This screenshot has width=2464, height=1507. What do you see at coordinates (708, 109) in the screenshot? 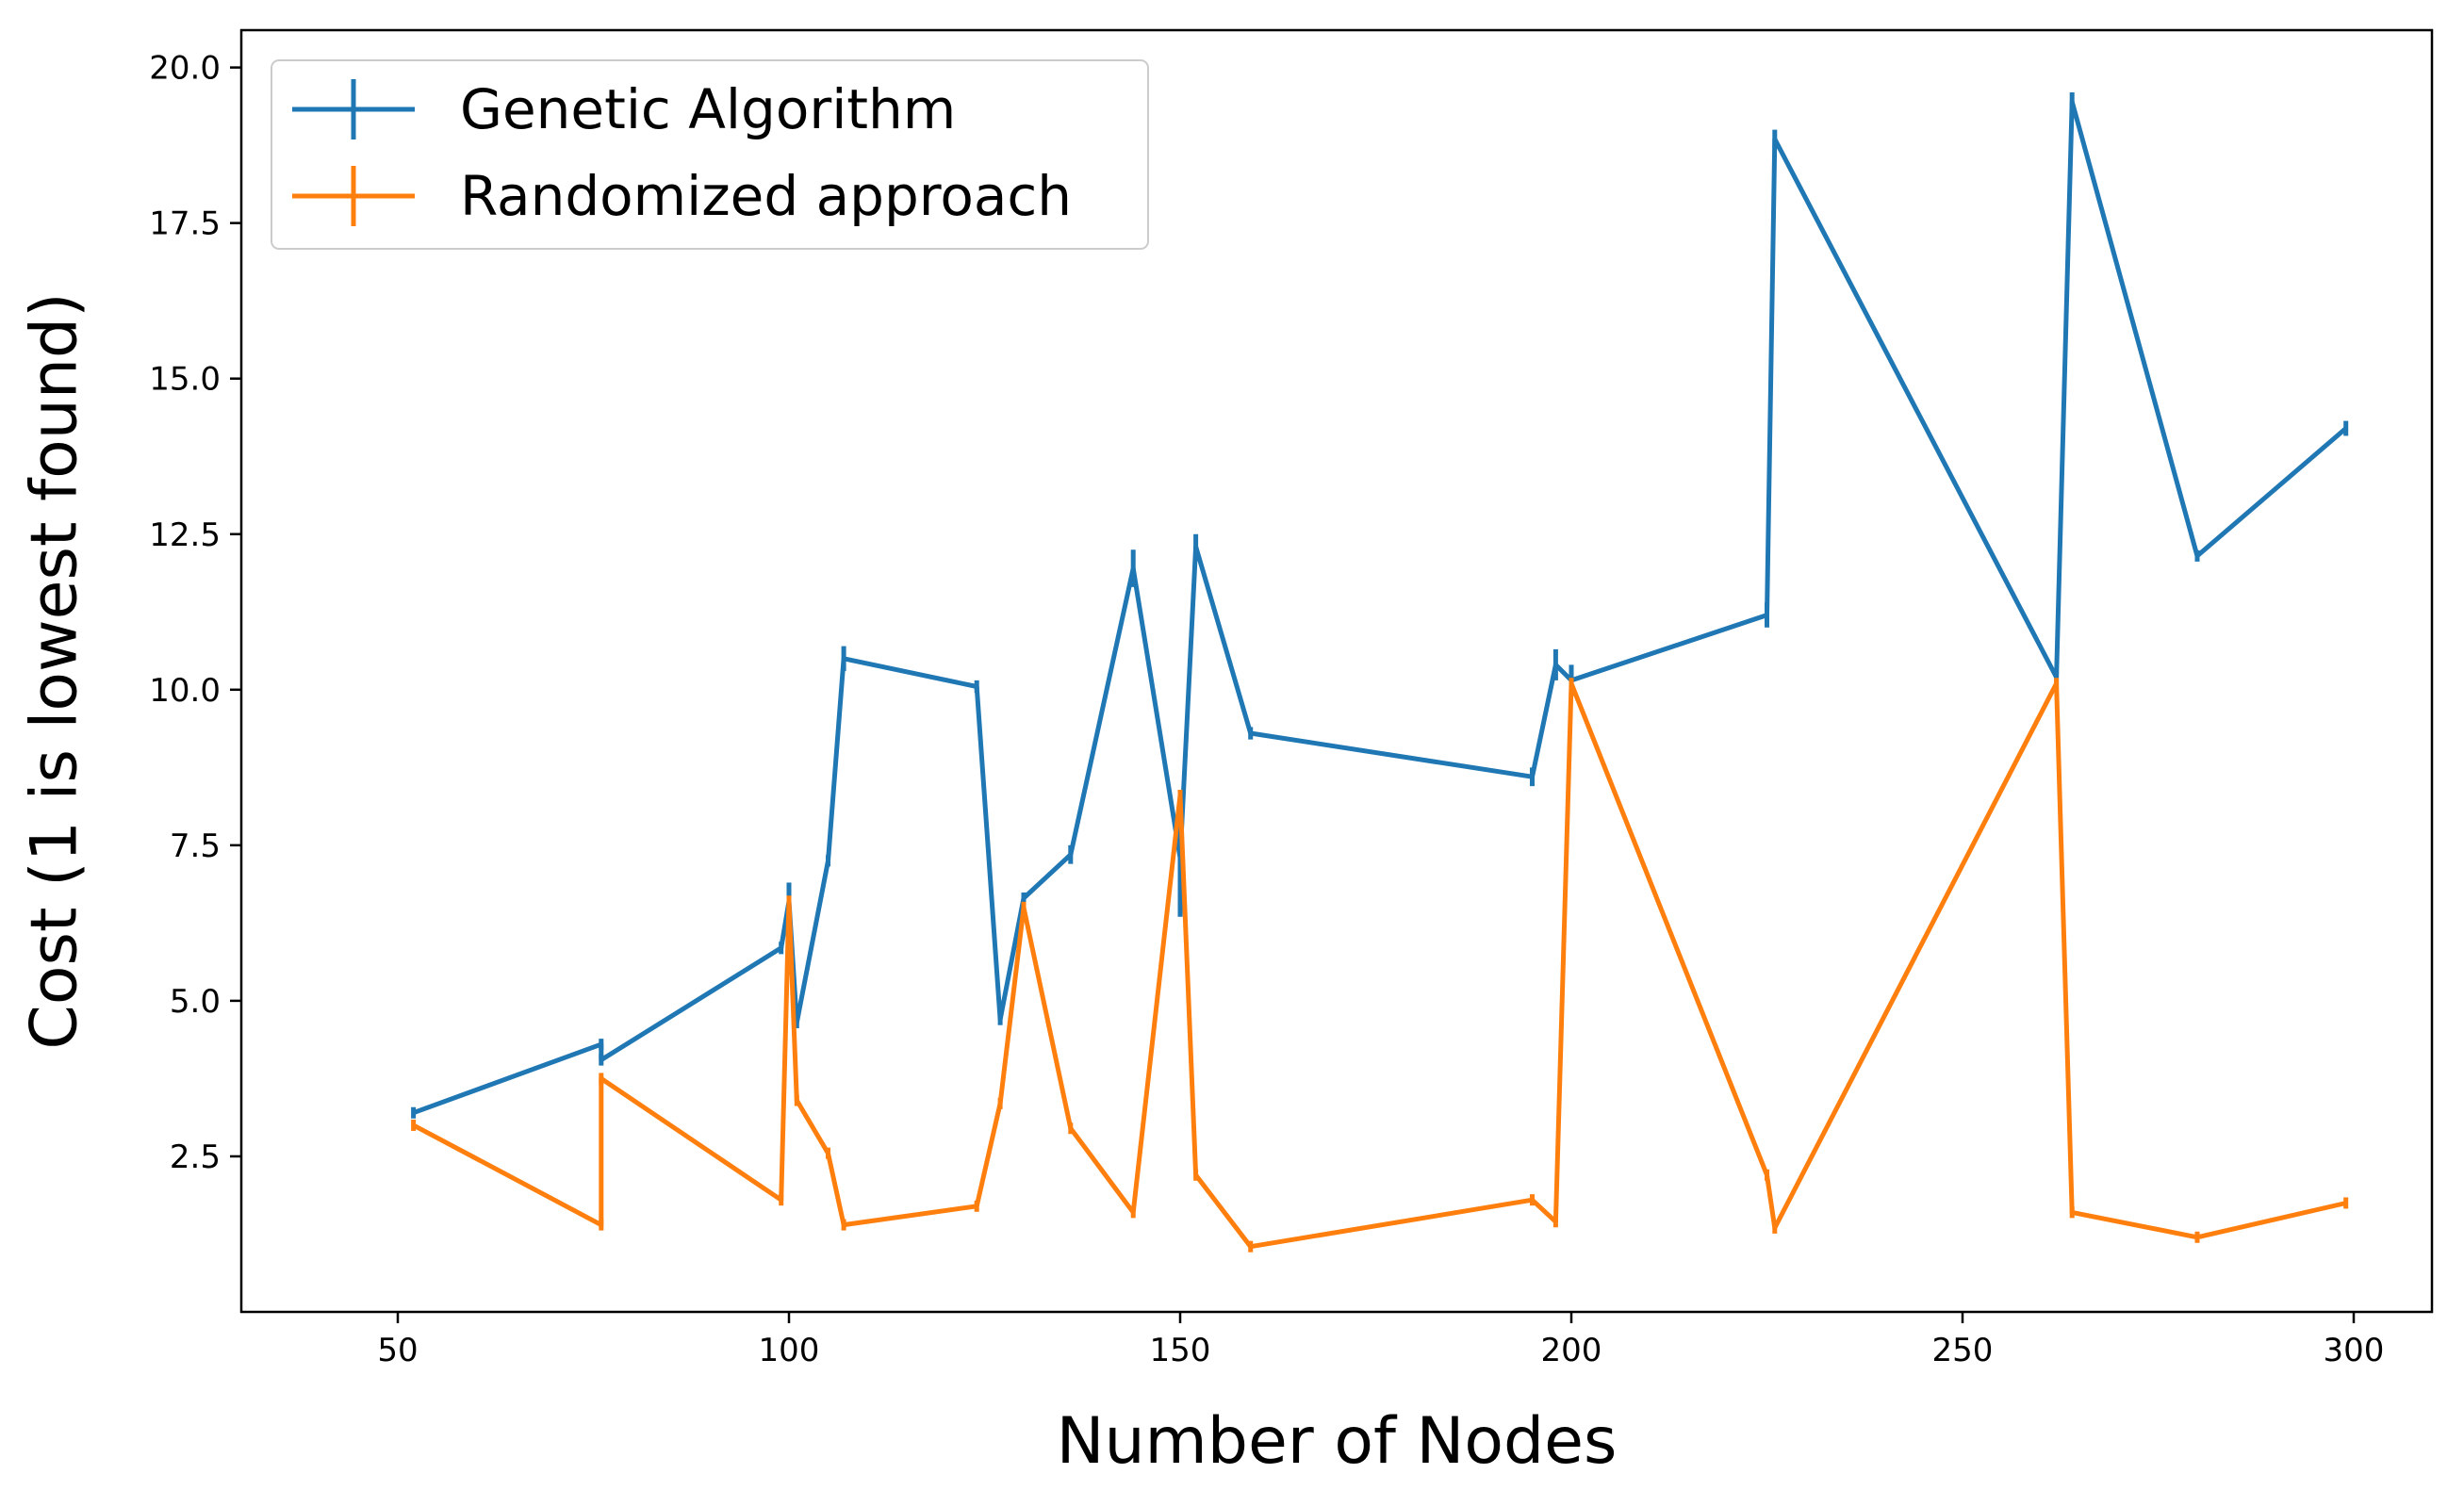
I see `legend-label-genetic-algorithm: Genetic Algorithm` at bounding box center [708, 109].